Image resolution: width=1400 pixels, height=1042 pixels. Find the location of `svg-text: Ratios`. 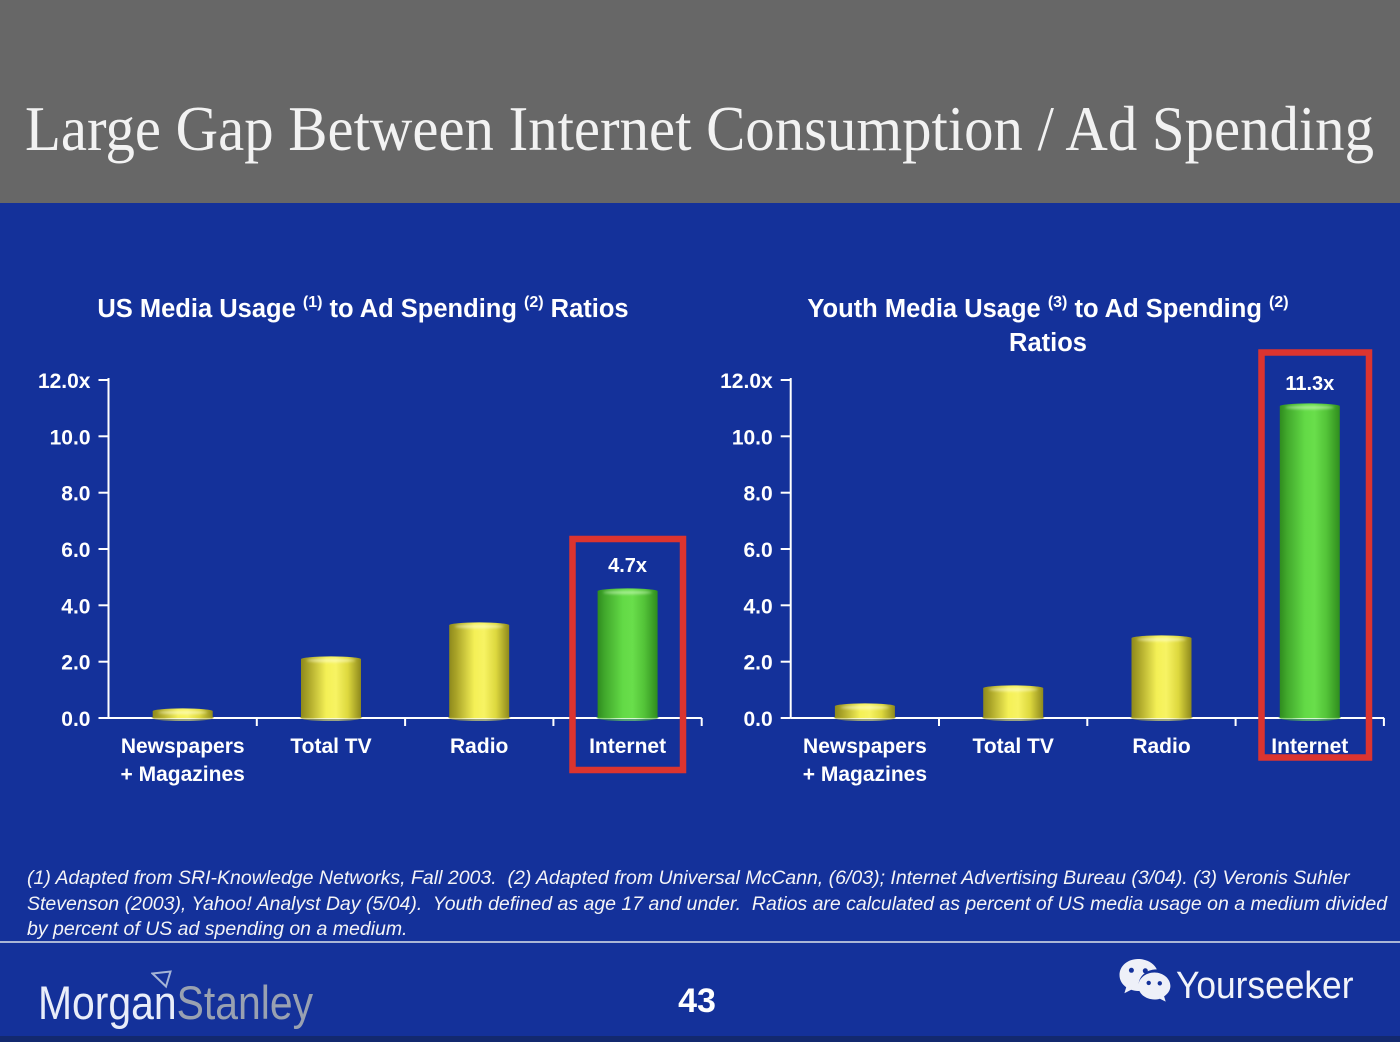

svg-text: Ratios is located at coordinates (1048, 343).